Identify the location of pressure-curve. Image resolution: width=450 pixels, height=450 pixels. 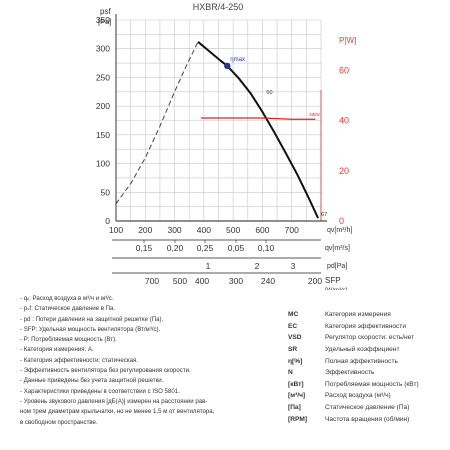
(258, 130).